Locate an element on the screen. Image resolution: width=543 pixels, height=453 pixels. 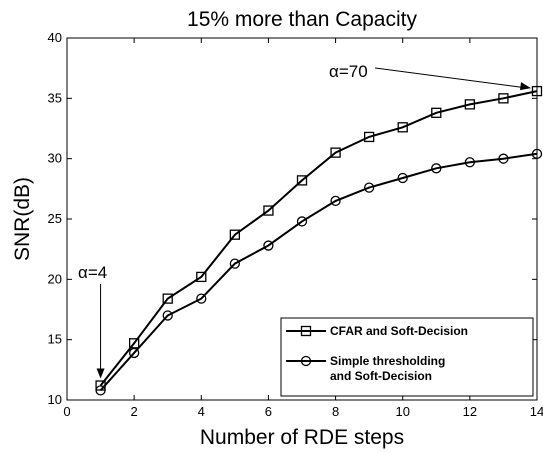
x-tick-label: 12 is located at coordinates (470, 411).